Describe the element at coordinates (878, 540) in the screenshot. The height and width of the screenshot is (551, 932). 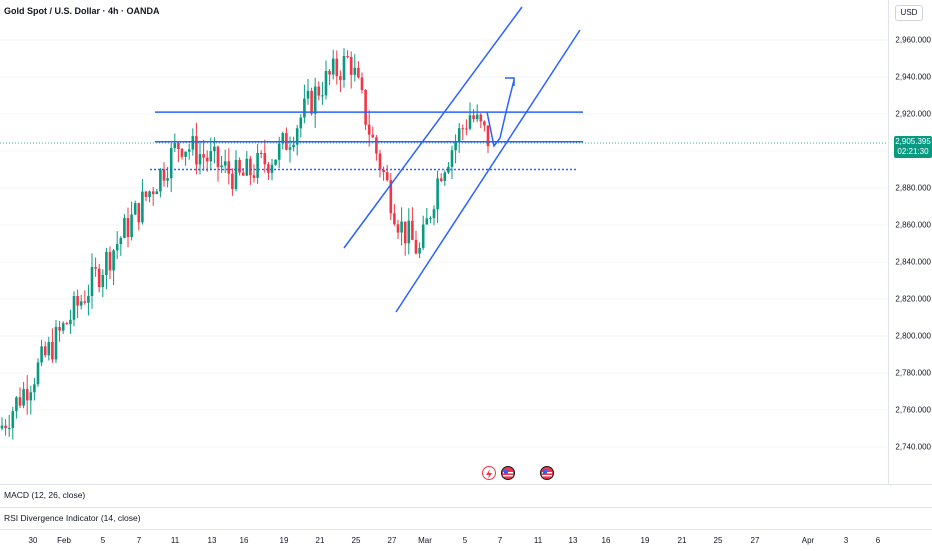
I see `time-tick-label: 6` at that location.